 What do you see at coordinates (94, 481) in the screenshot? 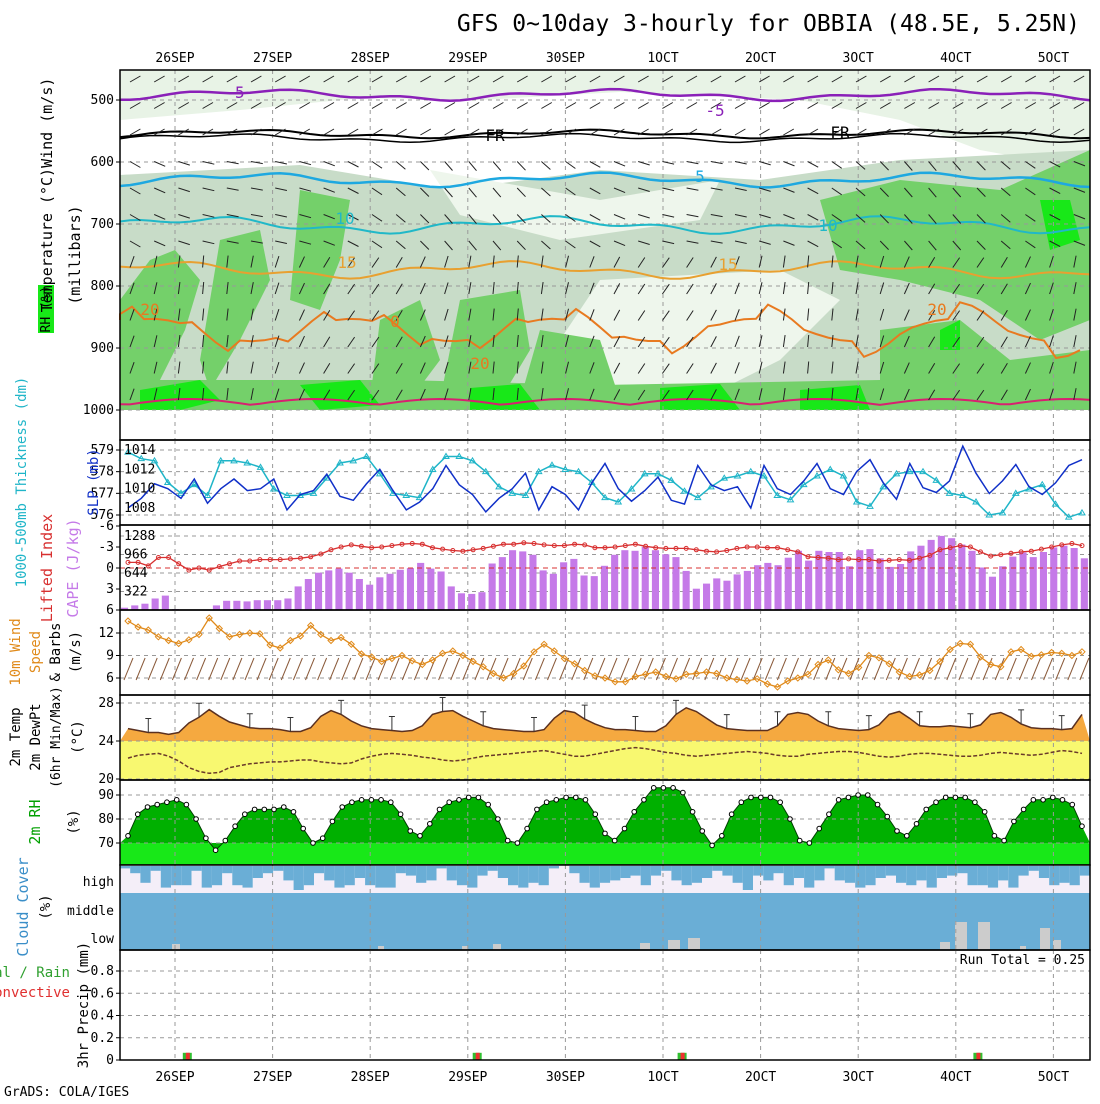
I see `slp-label: SLP (mb)` at bounding box center [94, 481].